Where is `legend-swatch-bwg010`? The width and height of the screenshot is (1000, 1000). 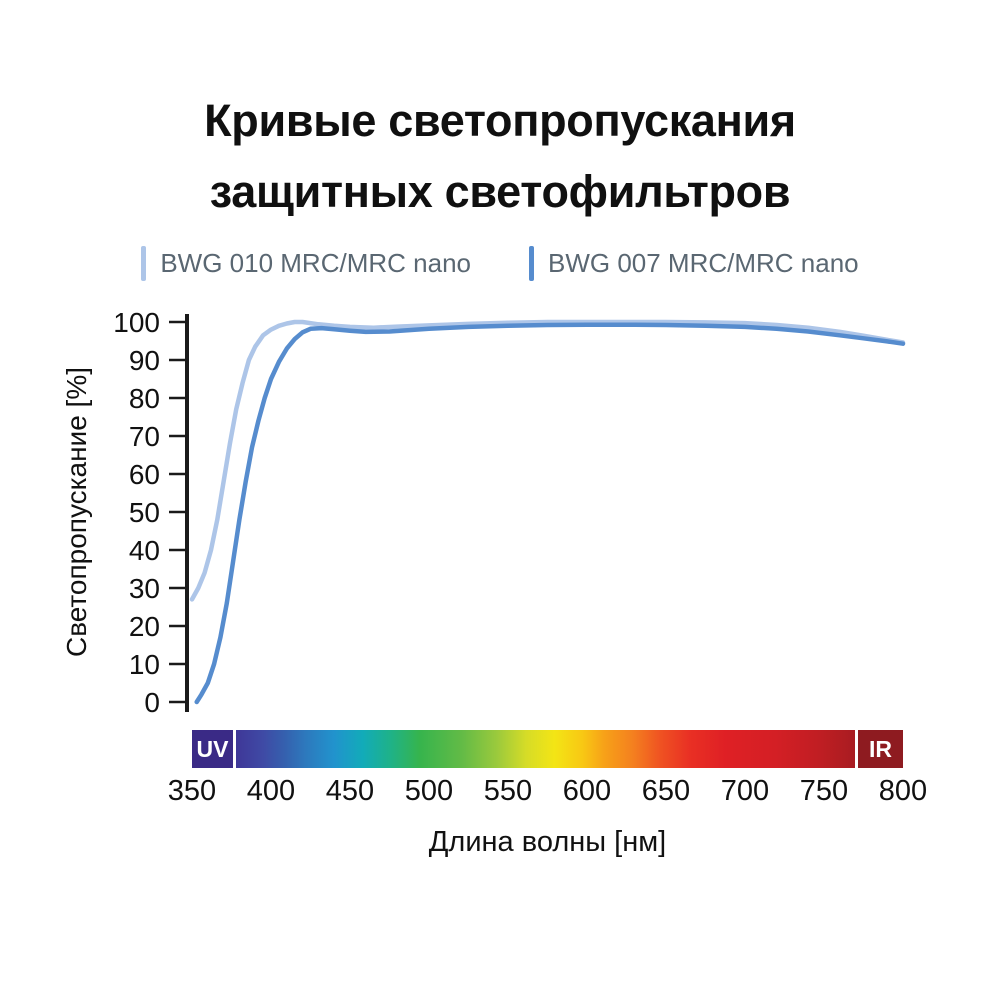
legend-swatch-bwg010 is located at coordinates (144, 263).